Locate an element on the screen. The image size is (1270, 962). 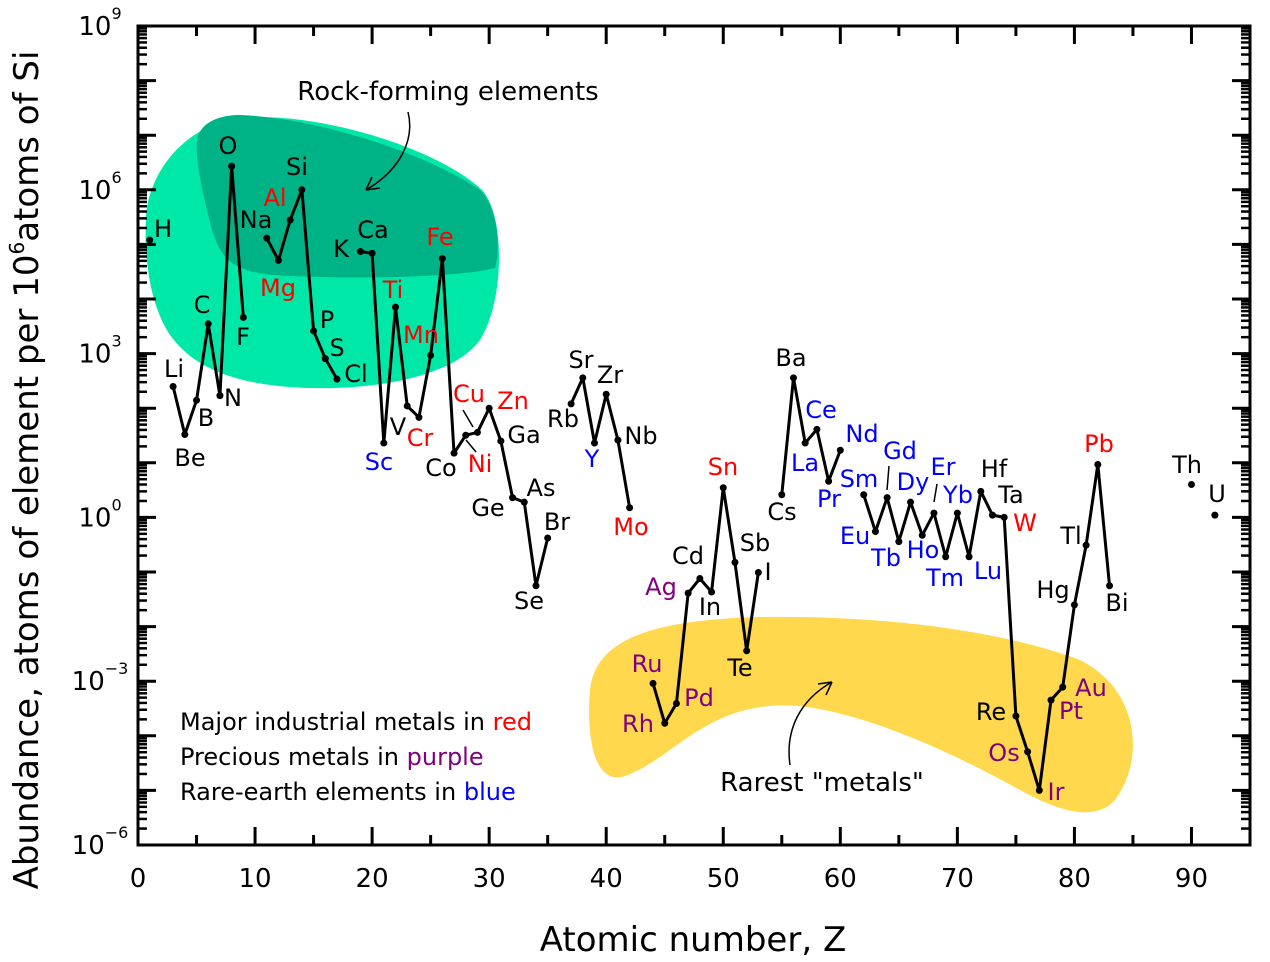
label-o: O is located at coordinates (228, 146).